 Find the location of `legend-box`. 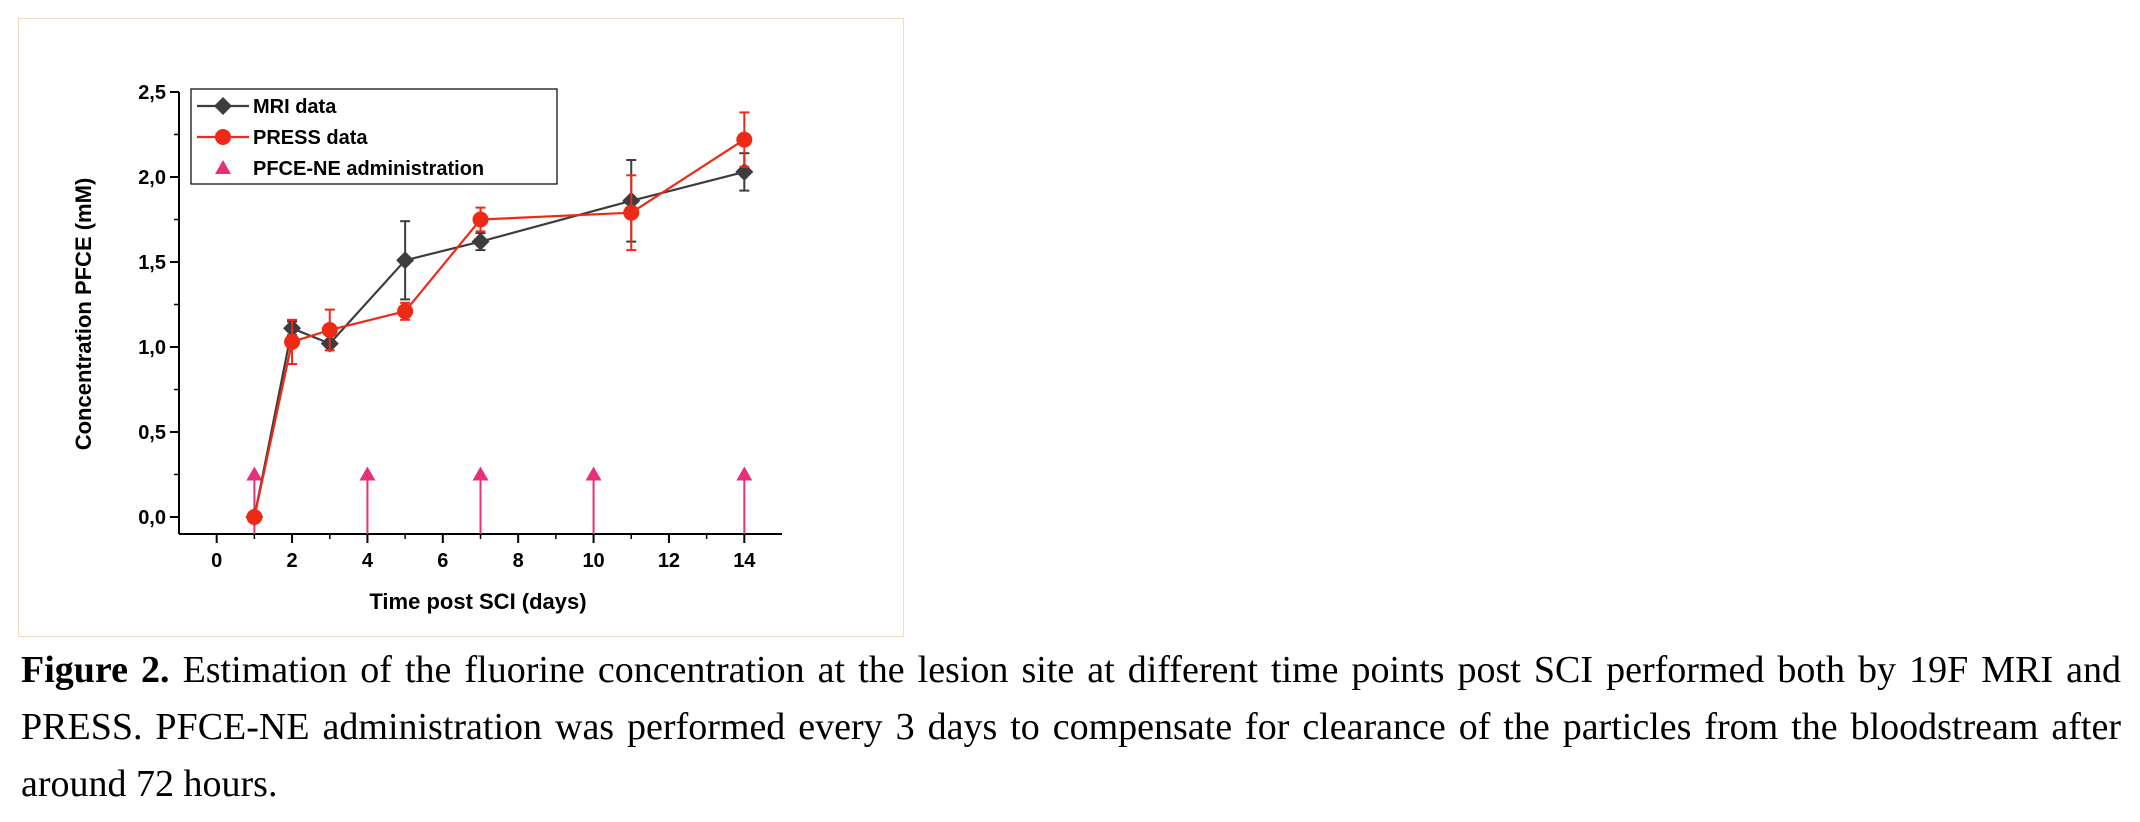

legend-box is located at coordinates (374, 136).